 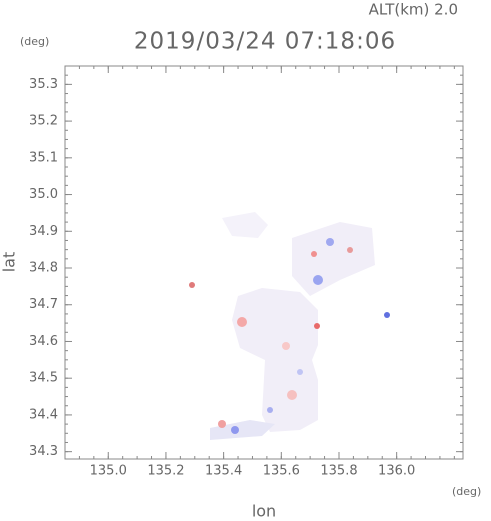 What do you see at coordinates (43, 268) in the screenshot?
I see `y-tick-label: 34.8` at bounding box center [43, 268].